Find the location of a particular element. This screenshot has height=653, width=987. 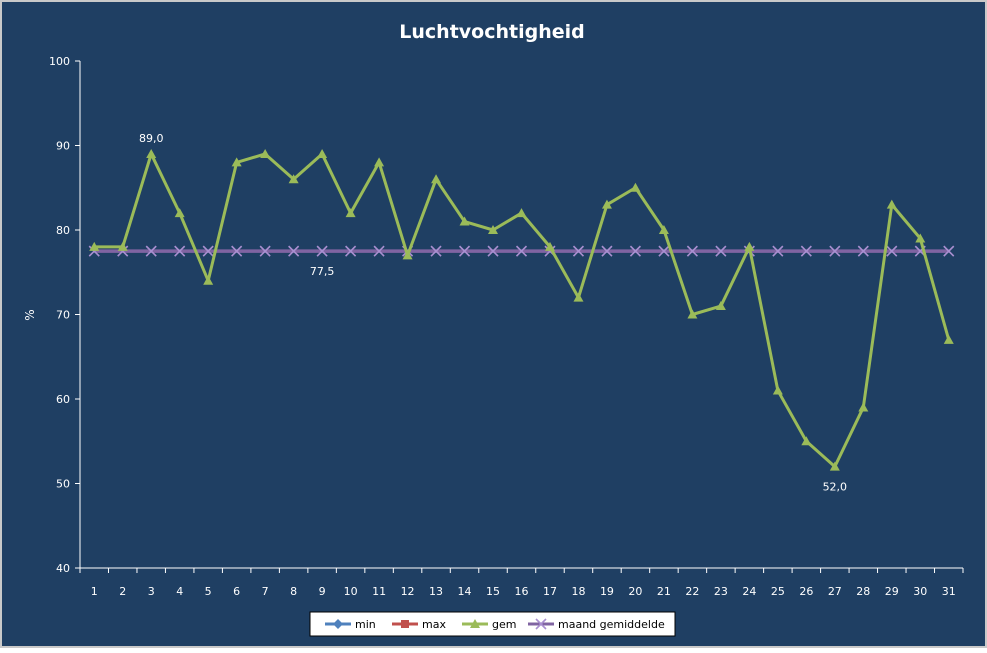

x-tick-label: 6 is located at coordinates (236, 591).